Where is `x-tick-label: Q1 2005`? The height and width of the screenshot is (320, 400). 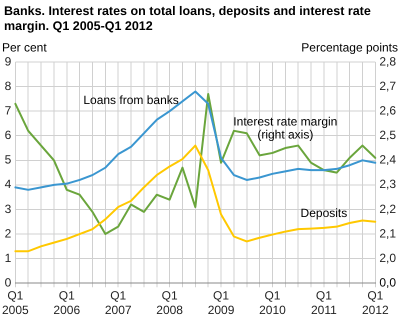 x-tick-label: Q1 2005 is located at coordinates (16, 303).